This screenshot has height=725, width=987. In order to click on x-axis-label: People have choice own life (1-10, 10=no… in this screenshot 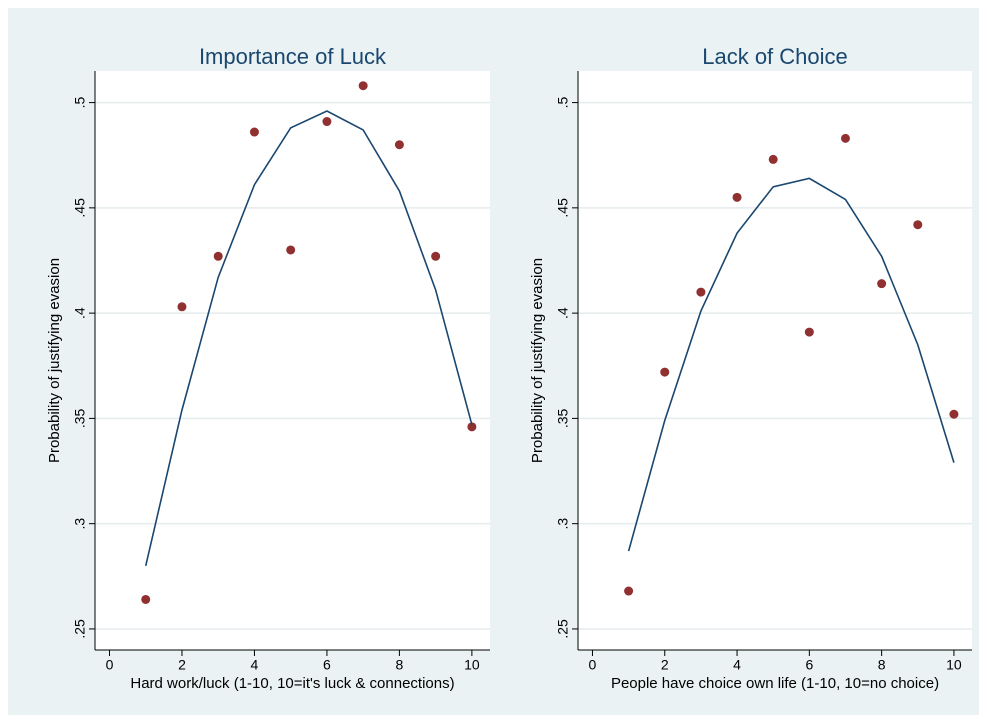, I will do `click(775, 683)`.